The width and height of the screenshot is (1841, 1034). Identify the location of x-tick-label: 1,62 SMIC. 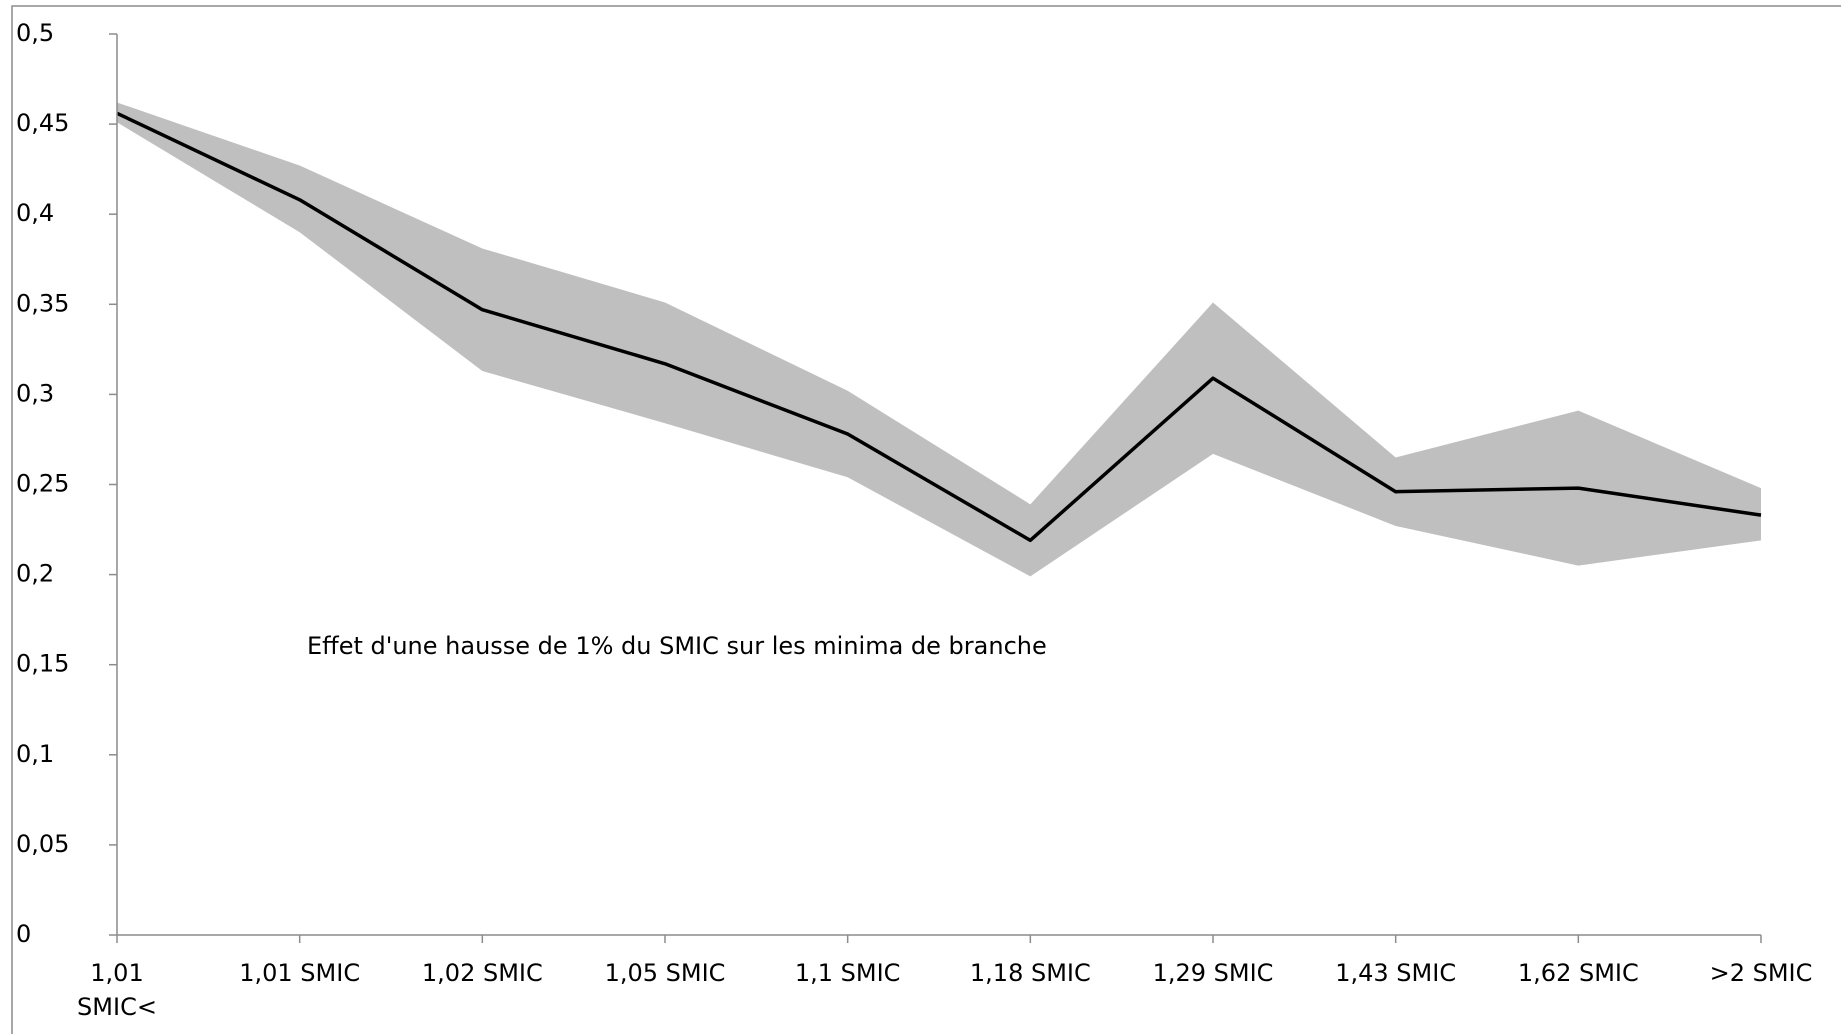
(1578, 973).